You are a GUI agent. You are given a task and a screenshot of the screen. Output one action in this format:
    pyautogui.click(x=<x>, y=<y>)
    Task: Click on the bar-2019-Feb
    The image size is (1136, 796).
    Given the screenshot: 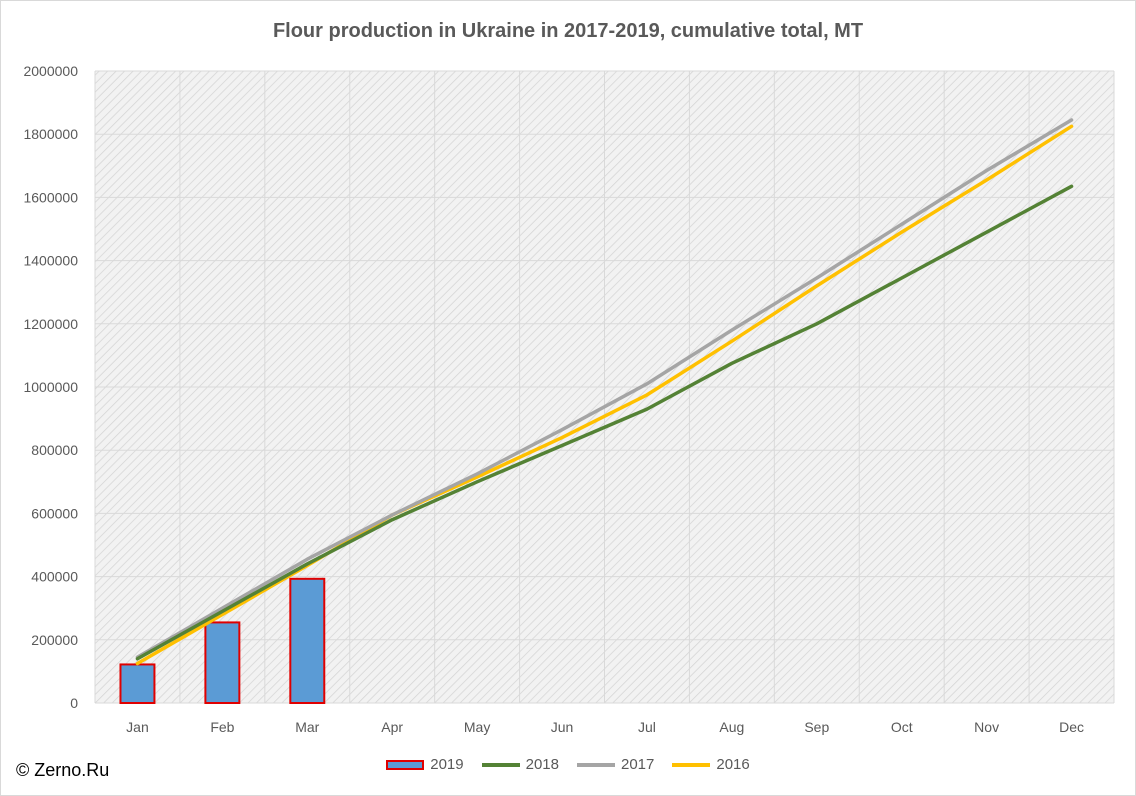 What is the action you would take?
    pyautogui.click(x=222, y=662)
    